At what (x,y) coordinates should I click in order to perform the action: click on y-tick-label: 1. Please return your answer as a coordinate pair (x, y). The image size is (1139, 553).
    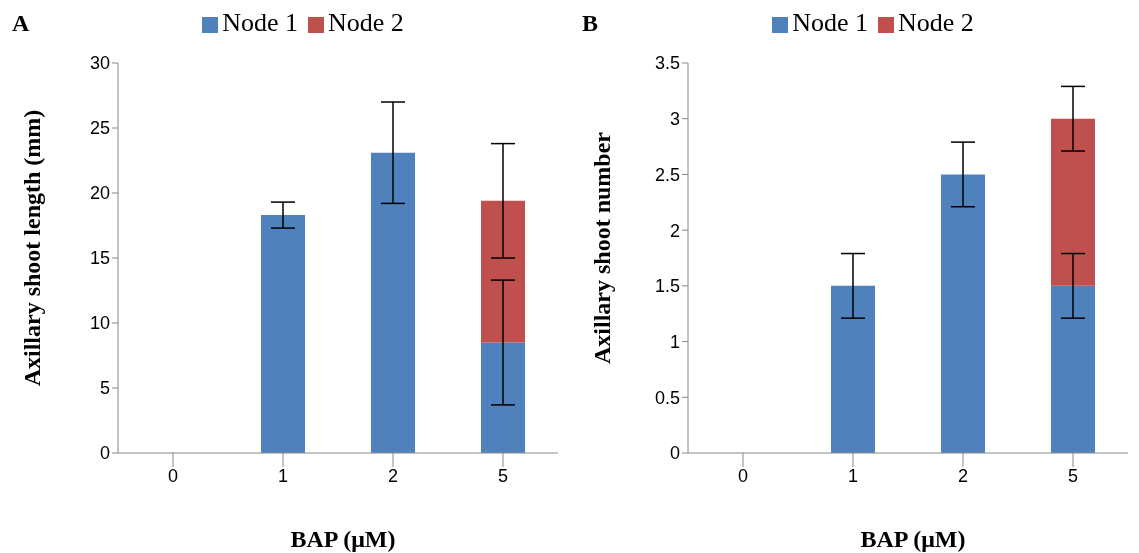
    Looking at the image, I should click on (674, 341).